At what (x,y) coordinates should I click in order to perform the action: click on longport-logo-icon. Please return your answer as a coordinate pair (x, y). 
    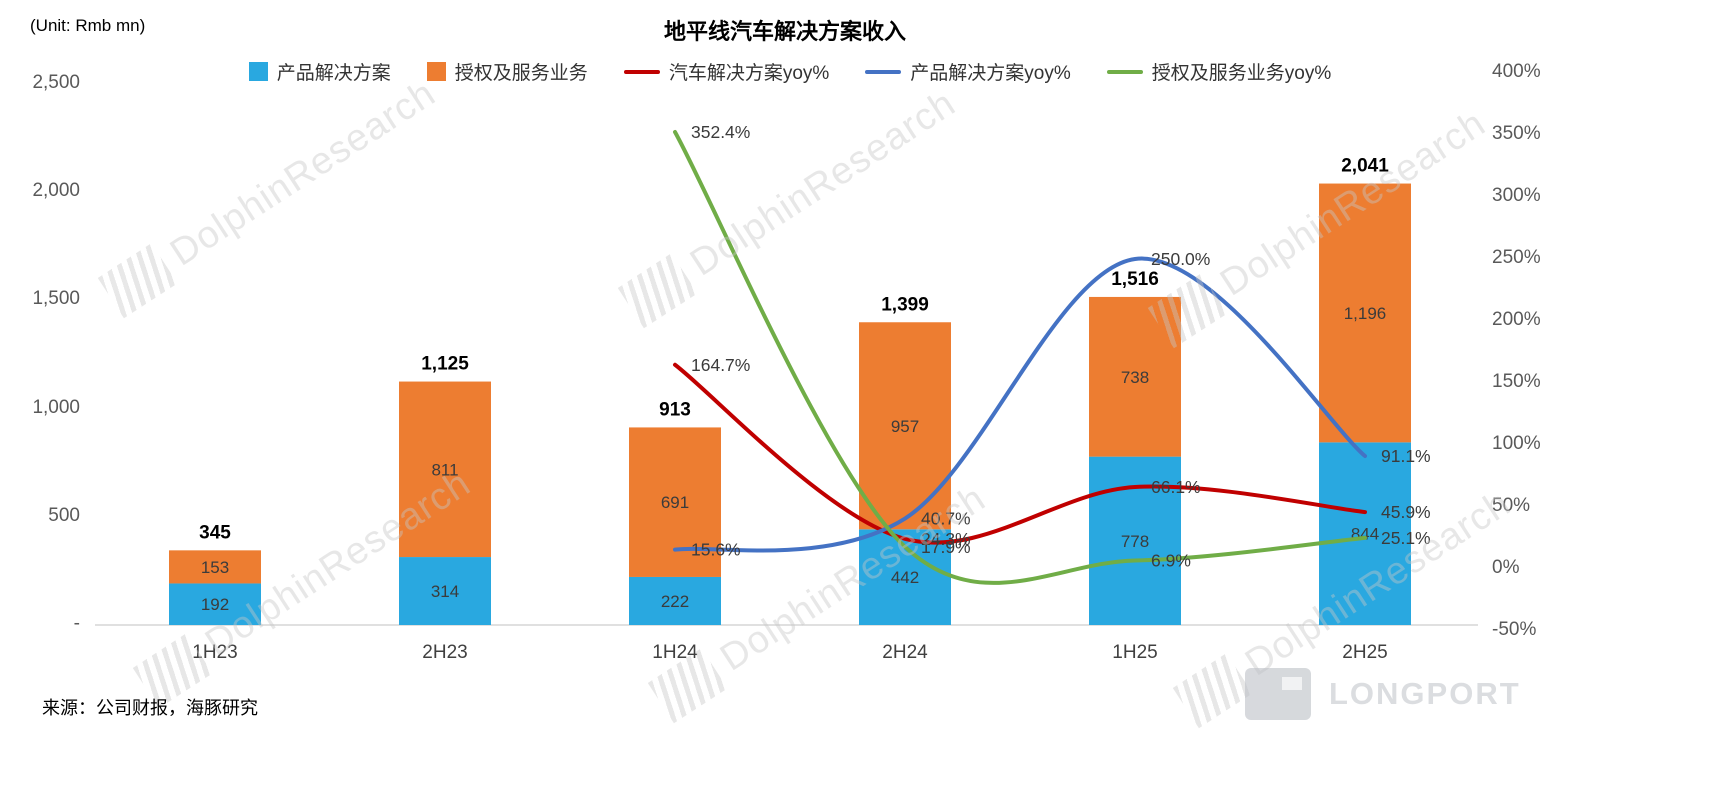
    Looking at the image, I should click on (1278, 694).